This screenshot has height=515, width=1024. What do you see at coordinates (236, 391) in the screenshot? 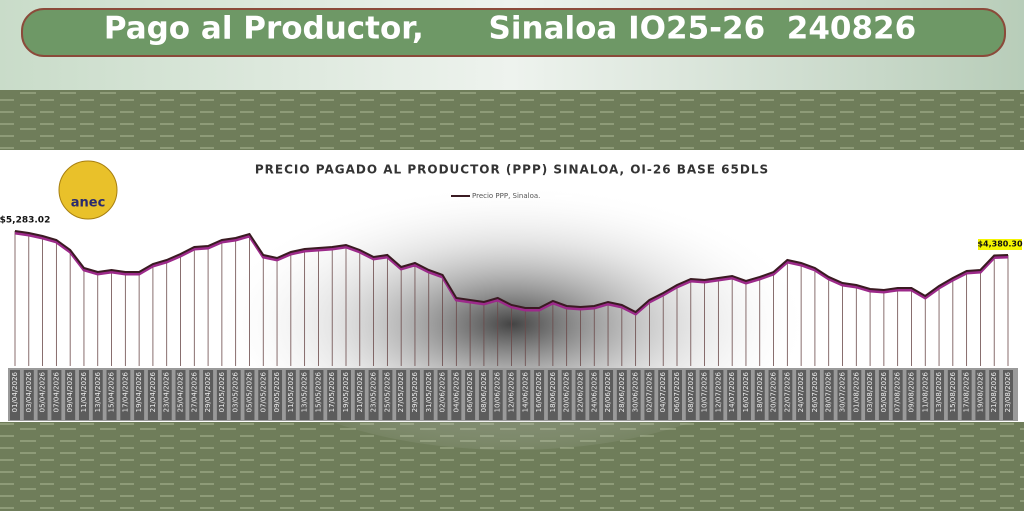
I see `x-tick-label: 03/05/2026` at bounding box center [236, 391].